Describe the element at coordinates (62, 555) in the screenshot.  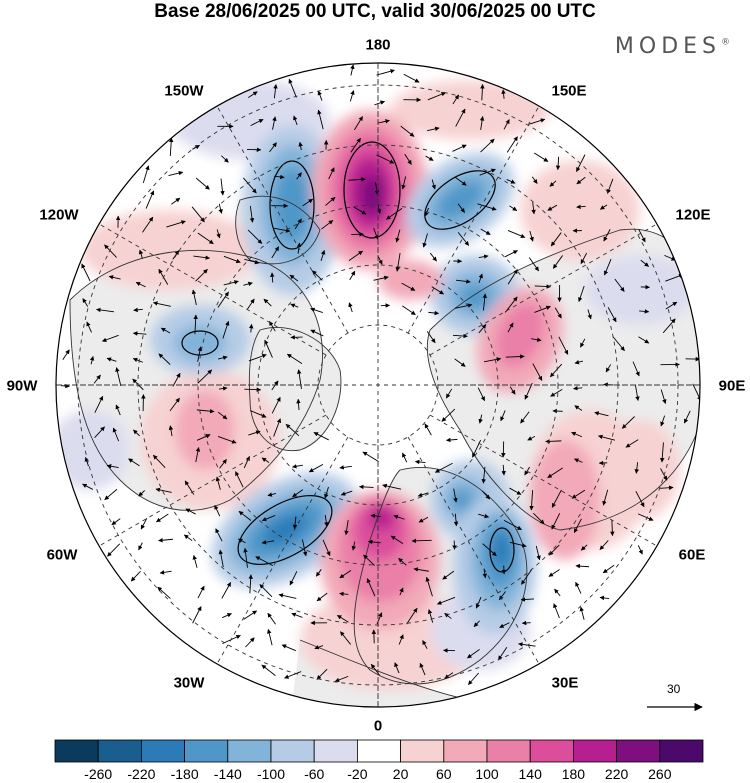
I see `lon-label-60w: 60W` at that location.